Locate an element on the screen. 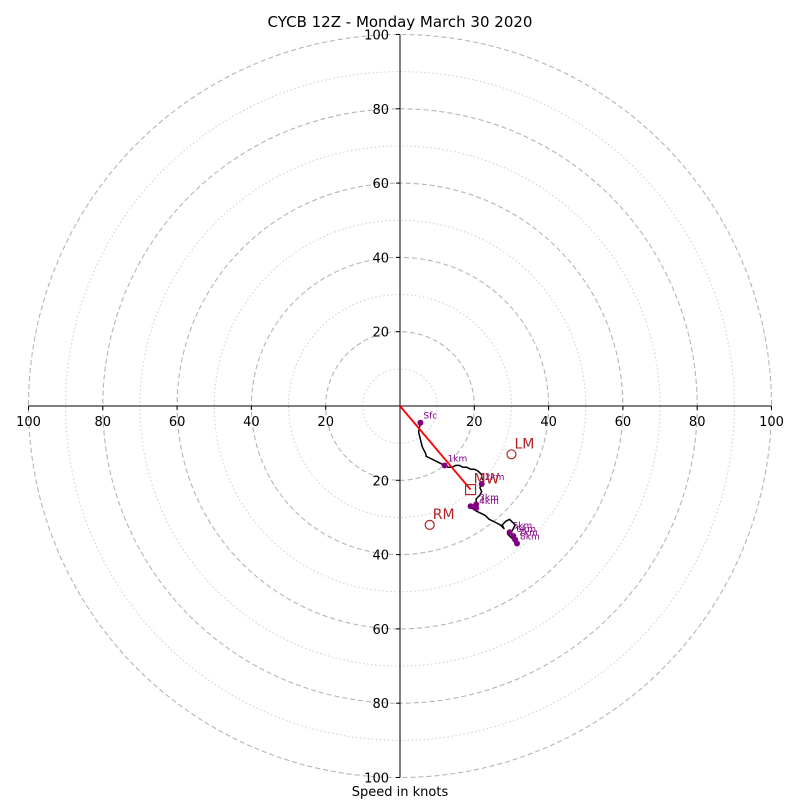 This screenshot has width=800, height=800. height-marker-label: 2km is located at coordinates (495, 478).